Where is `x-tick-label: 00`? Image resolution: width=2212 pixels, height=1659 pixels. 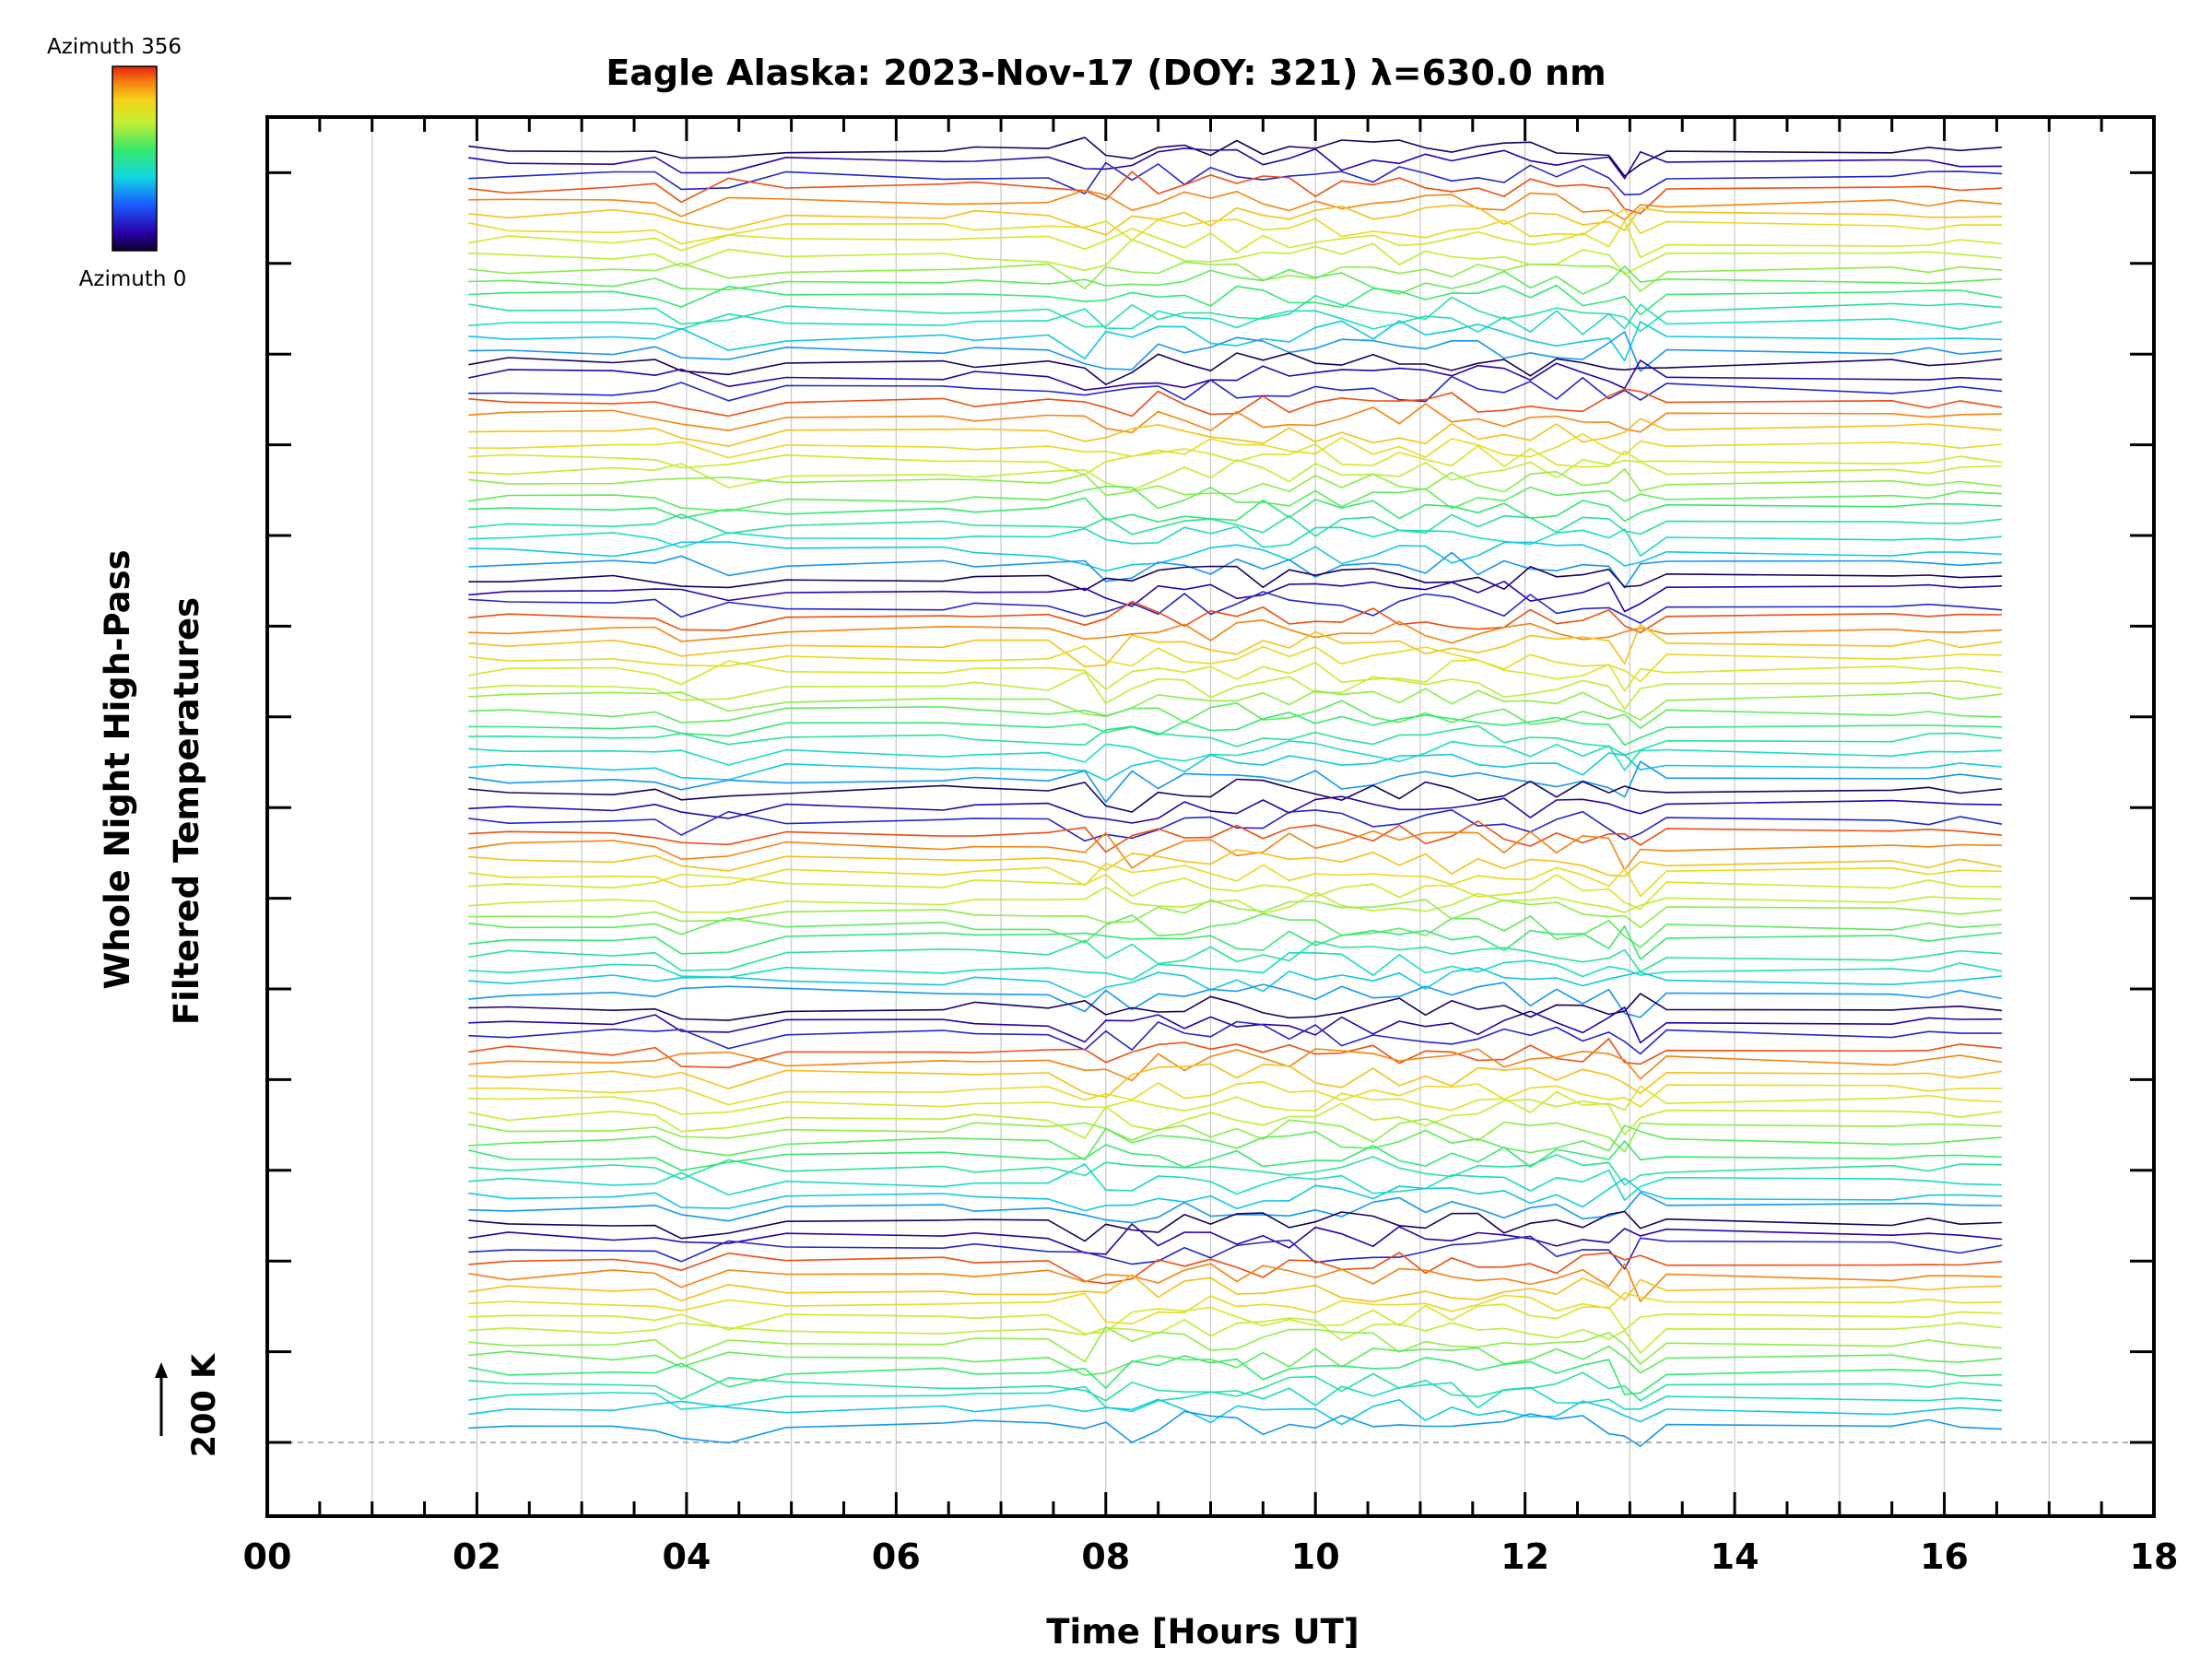
x-tick-label: 00 is located at coordinates (267, 1556).